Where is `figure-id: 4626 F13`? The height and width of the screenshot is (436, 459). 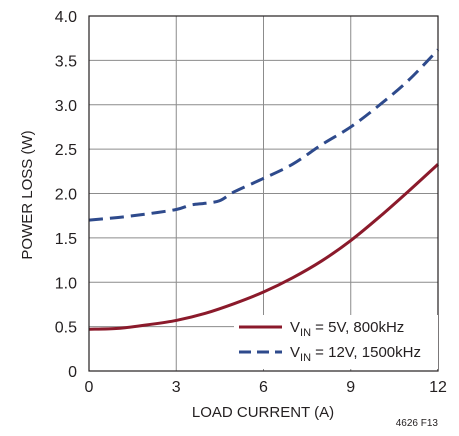 figure-id: 4626 F13 is located at coordinates (417, 423).